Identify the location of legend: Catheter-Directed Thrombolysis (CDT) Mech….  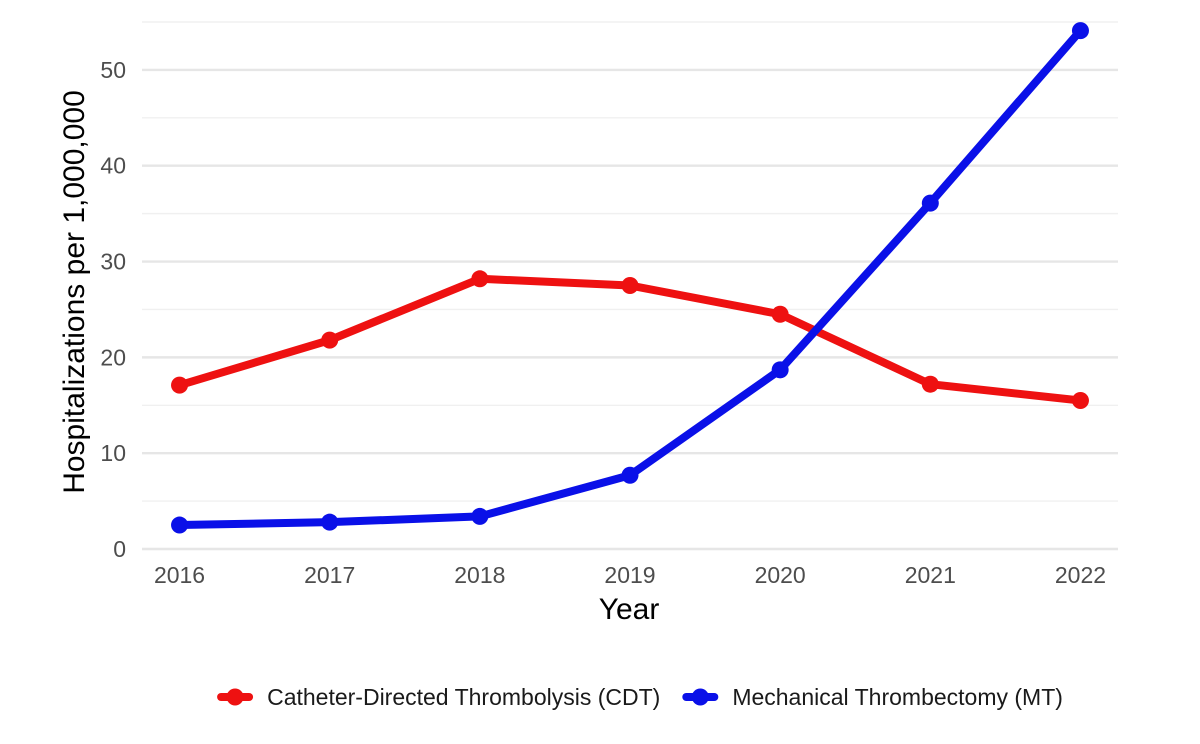
(640, 697).